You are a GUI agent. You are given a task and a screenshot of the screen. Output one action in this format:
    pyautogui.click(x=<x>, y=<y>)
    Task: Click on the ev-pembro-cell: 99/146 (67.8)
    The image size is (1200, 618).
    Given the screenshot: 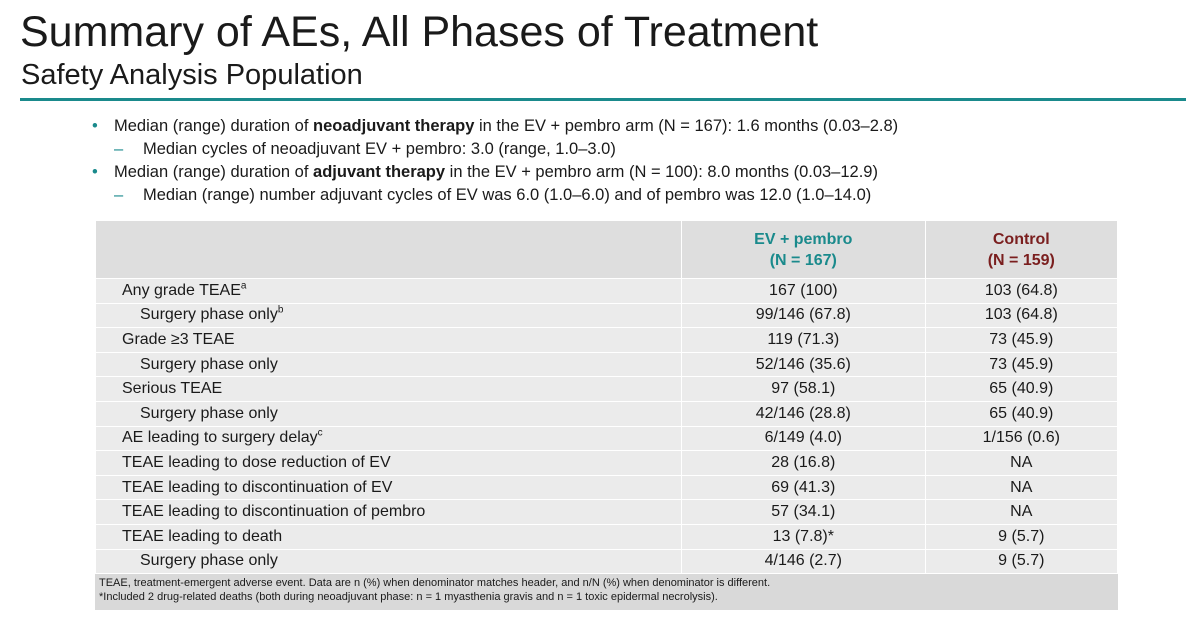 What is the action you would take?
    pyautogui.click(x=803, y=315)
    